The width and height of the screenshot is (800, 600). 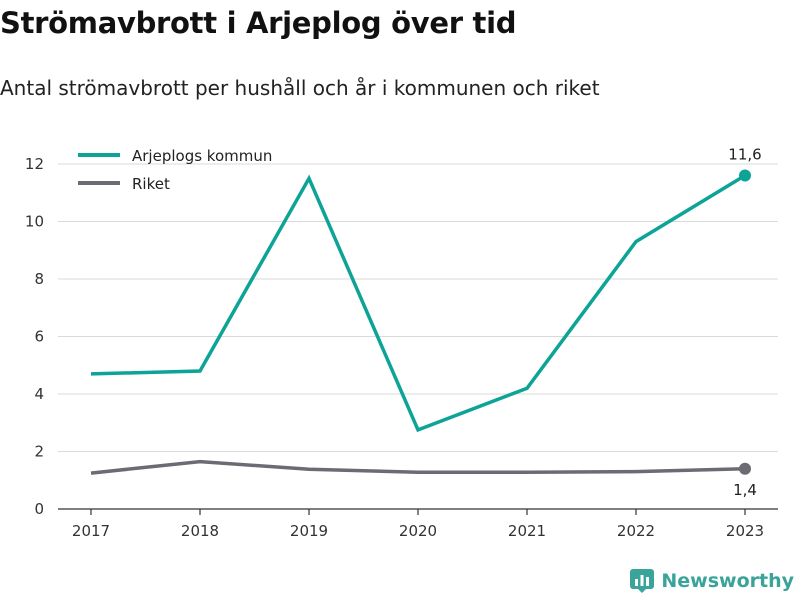 I want to click on y-tick-label-8: 8, so click(x=39, y=279).